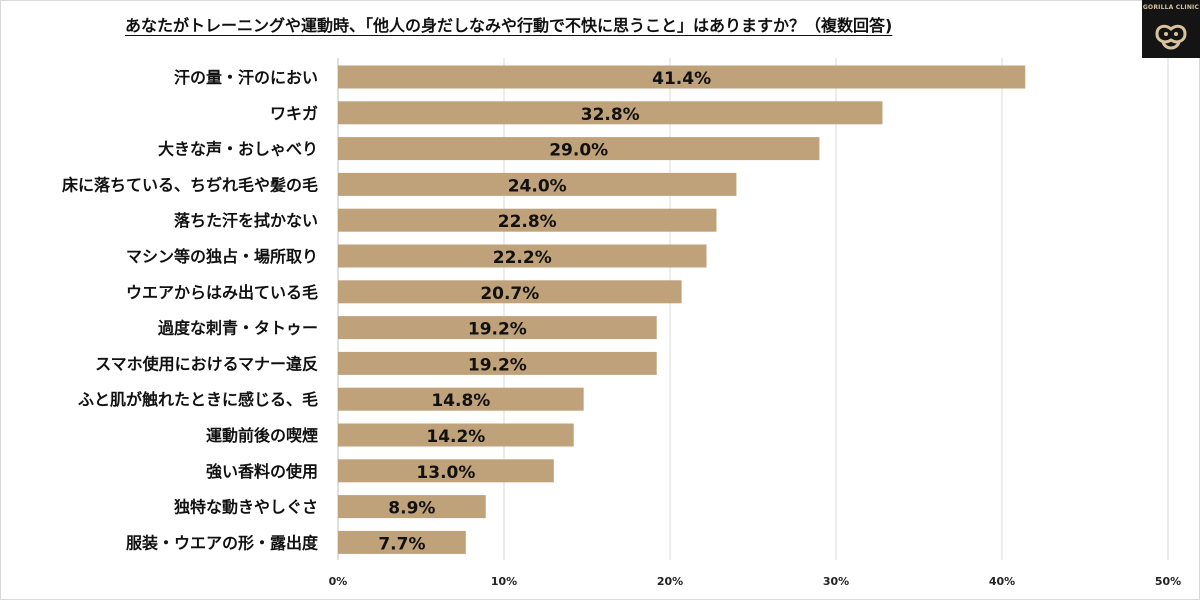  What do you see at coordinates (262, 435) in the screenshot?
I see `category-label: 運動前後の喫煙` at bounding box center [262, 435].